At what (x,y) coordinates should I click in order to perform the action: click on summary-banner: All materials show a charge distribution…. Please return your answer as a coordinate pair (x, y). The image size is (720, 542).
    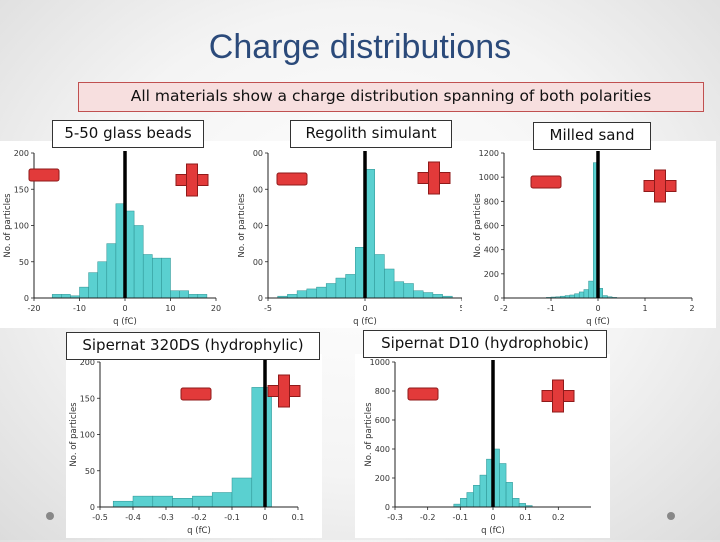
    Looking at the image, I should click on (391, 97).